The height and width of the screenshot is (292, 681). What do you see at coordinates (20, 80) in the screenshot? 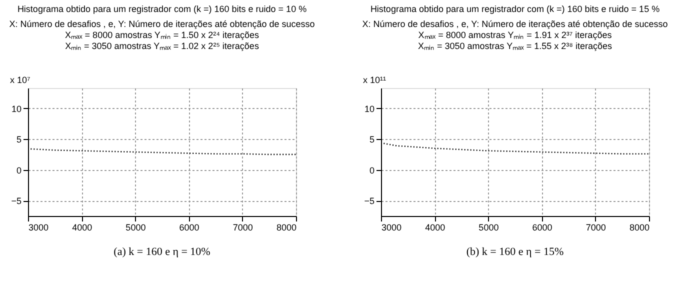
I see `text: x 10⁷` at bounding box center [20, 80].